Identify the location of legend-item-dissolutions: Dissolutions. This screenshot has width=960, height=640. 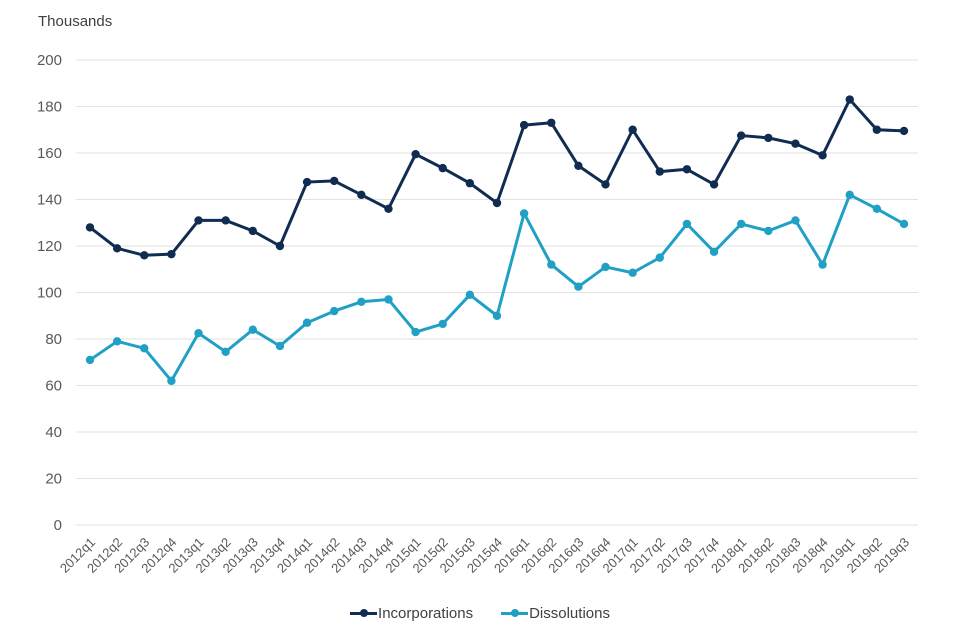
(555, 613).